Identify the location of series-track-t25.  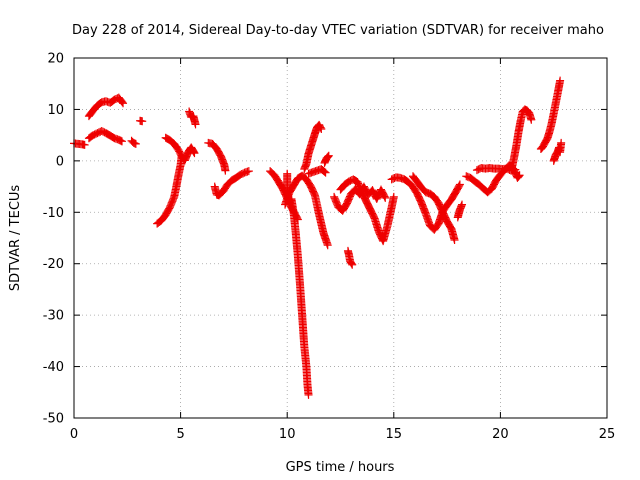
(522, 138).